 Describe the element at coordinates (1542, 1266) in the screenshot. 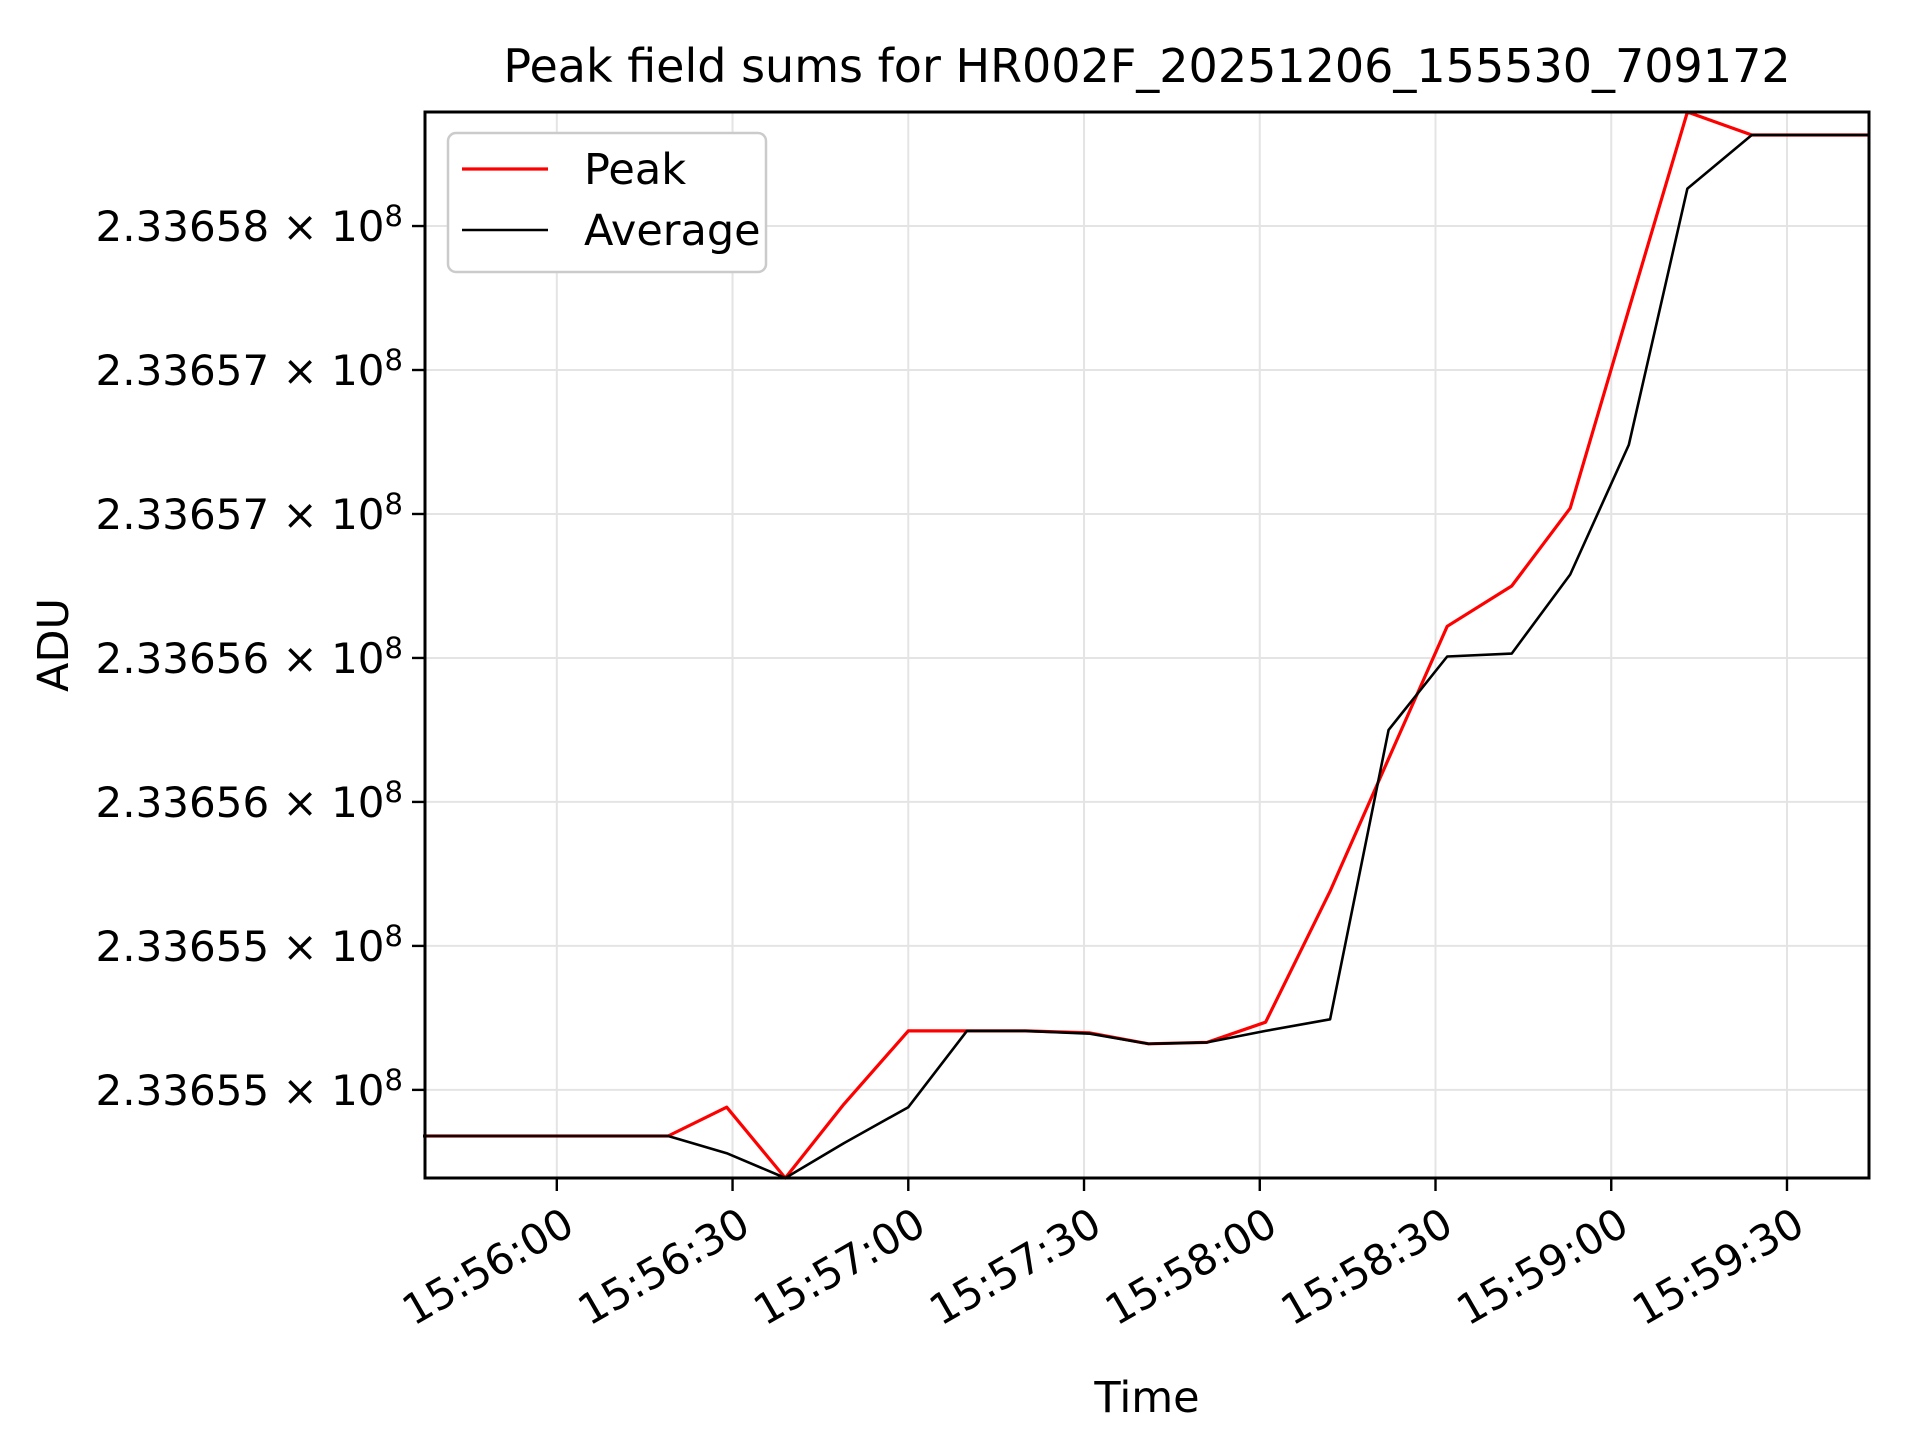

I see `x-tick-label: 15:59:00` at that location.